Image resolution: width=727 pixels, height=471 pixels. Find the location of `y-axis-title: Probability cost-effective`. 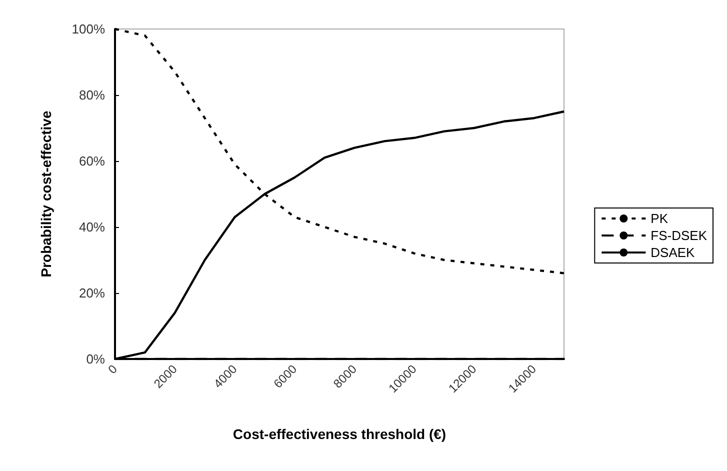

y-axis-title: Probability cost-effective is located at coordinates (46, 194).